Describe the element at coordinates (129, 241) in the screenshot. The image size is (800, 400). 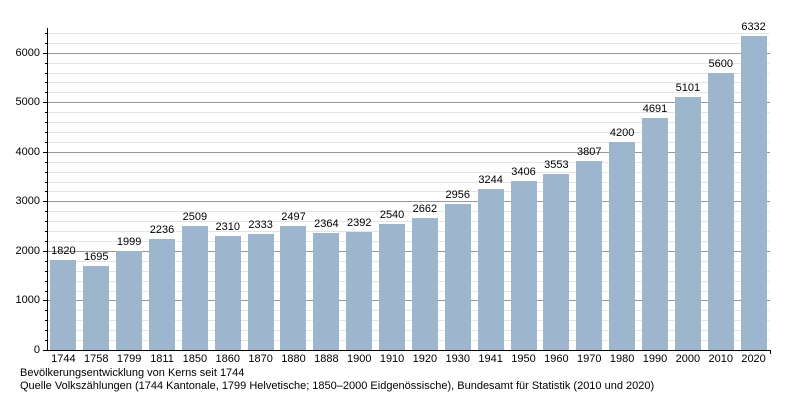
I see `bar-value-label: 1999` at that location.